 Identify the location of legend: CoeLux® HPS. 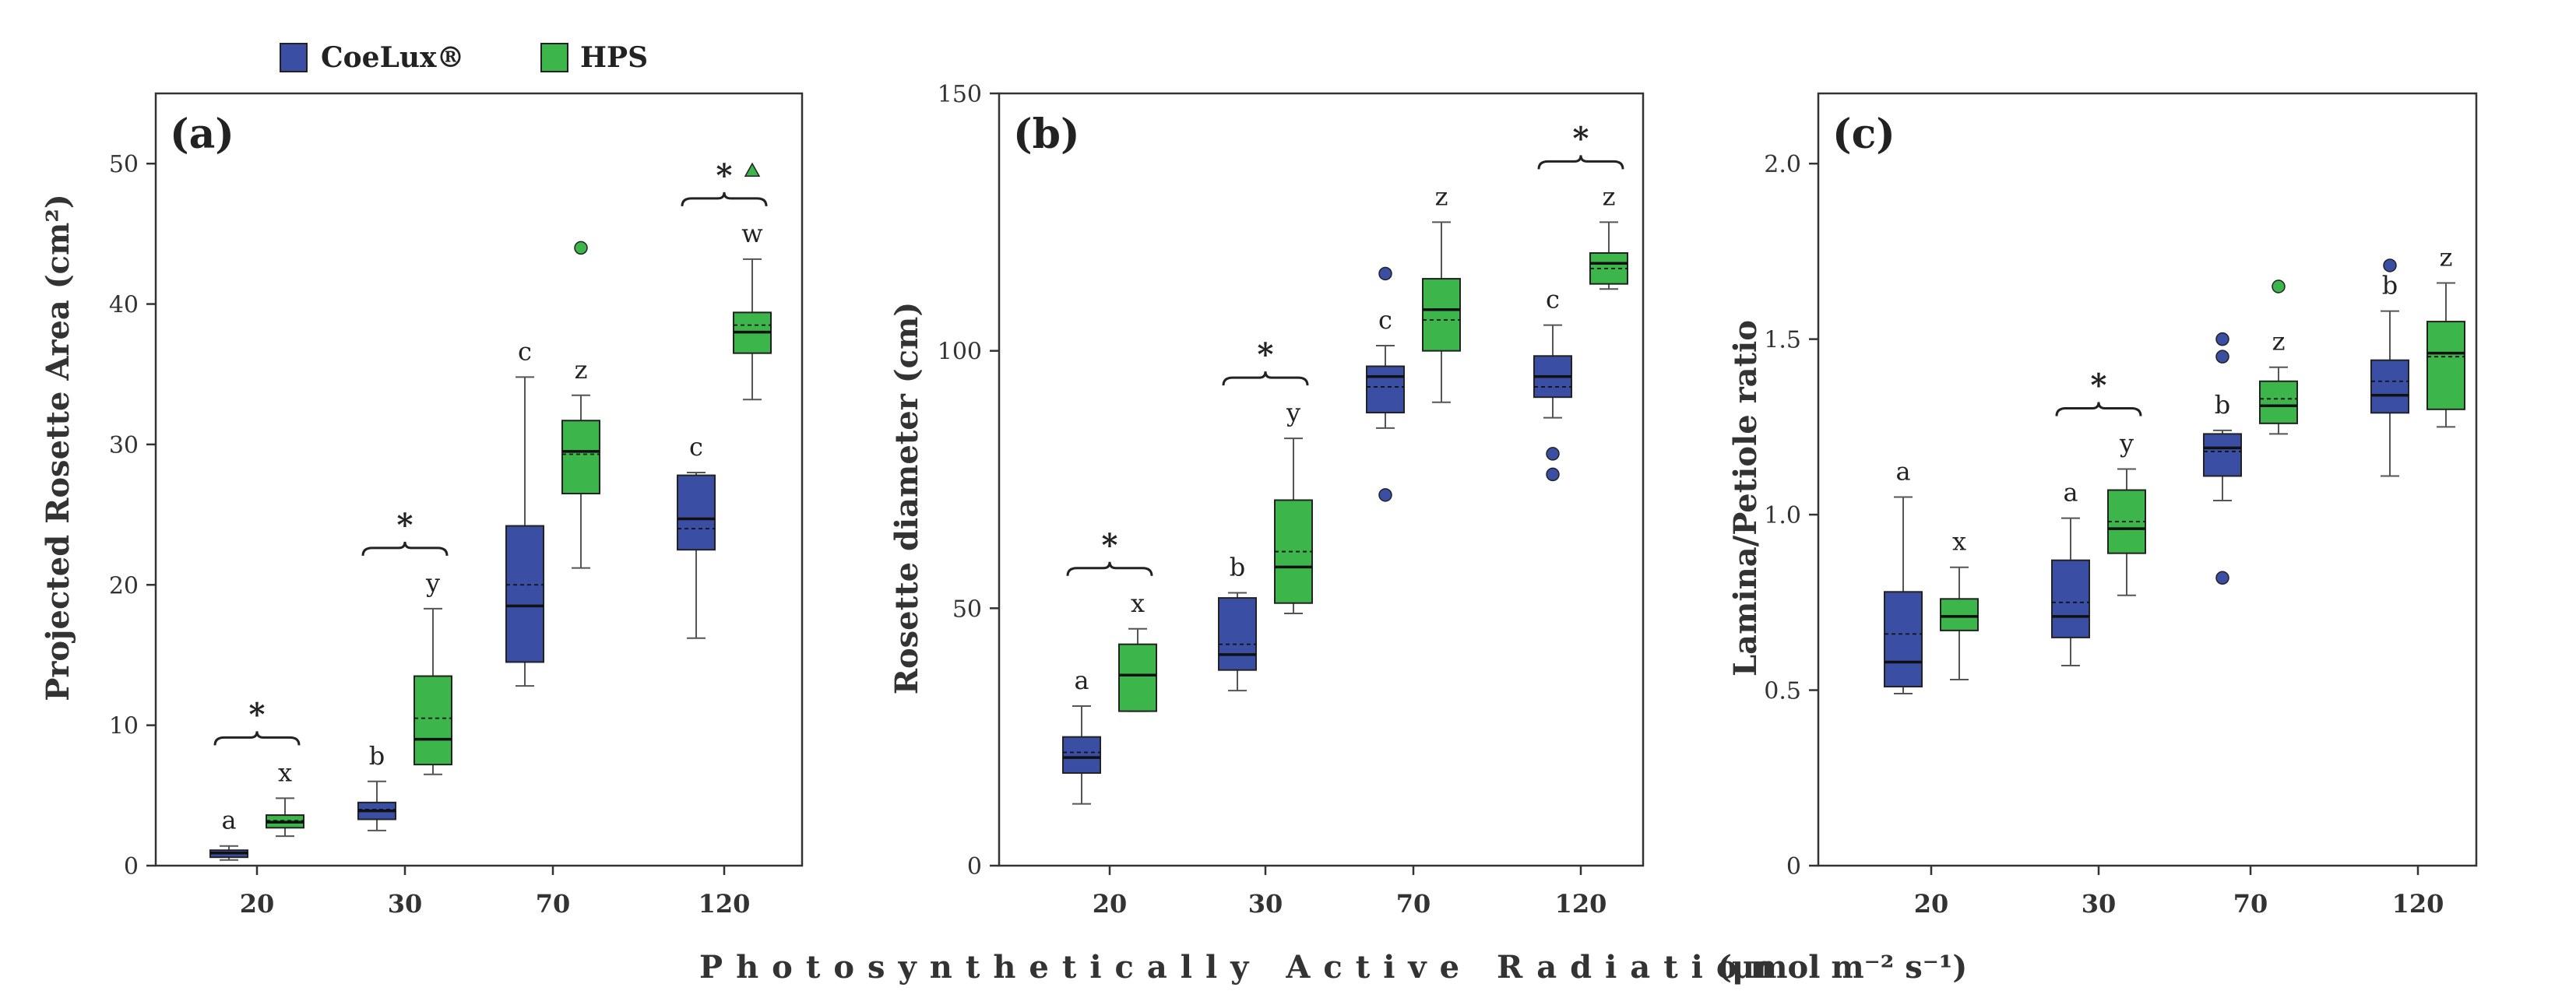
(464, 57).